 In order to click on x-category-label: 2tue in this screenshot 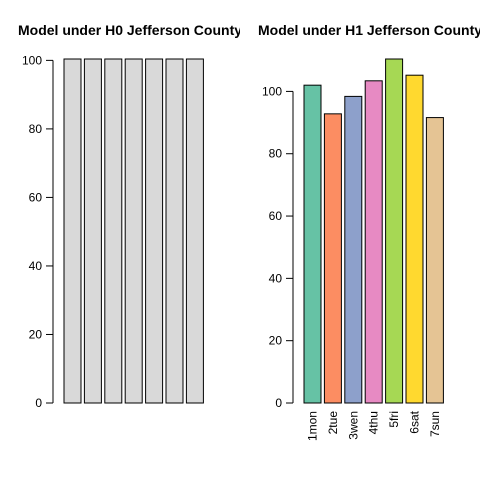, I will do `click(333, 423)`.